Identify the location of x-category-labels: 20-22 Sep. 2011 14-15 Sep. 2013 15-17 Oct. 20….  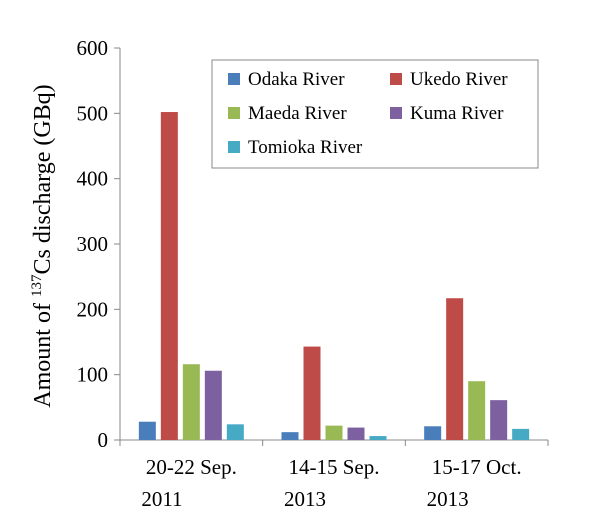
(334, 475).